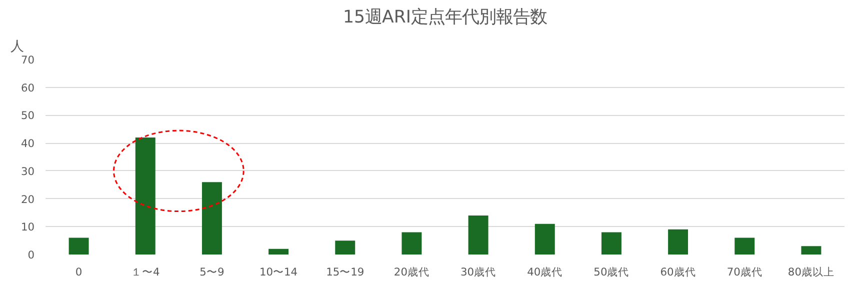 The height and width of the screenshot is (284, 859). What do you see at coordinates (345, 272) in the screenshot?
I see `x-tick-label: 15〜19` at bounding box center [345, 272].